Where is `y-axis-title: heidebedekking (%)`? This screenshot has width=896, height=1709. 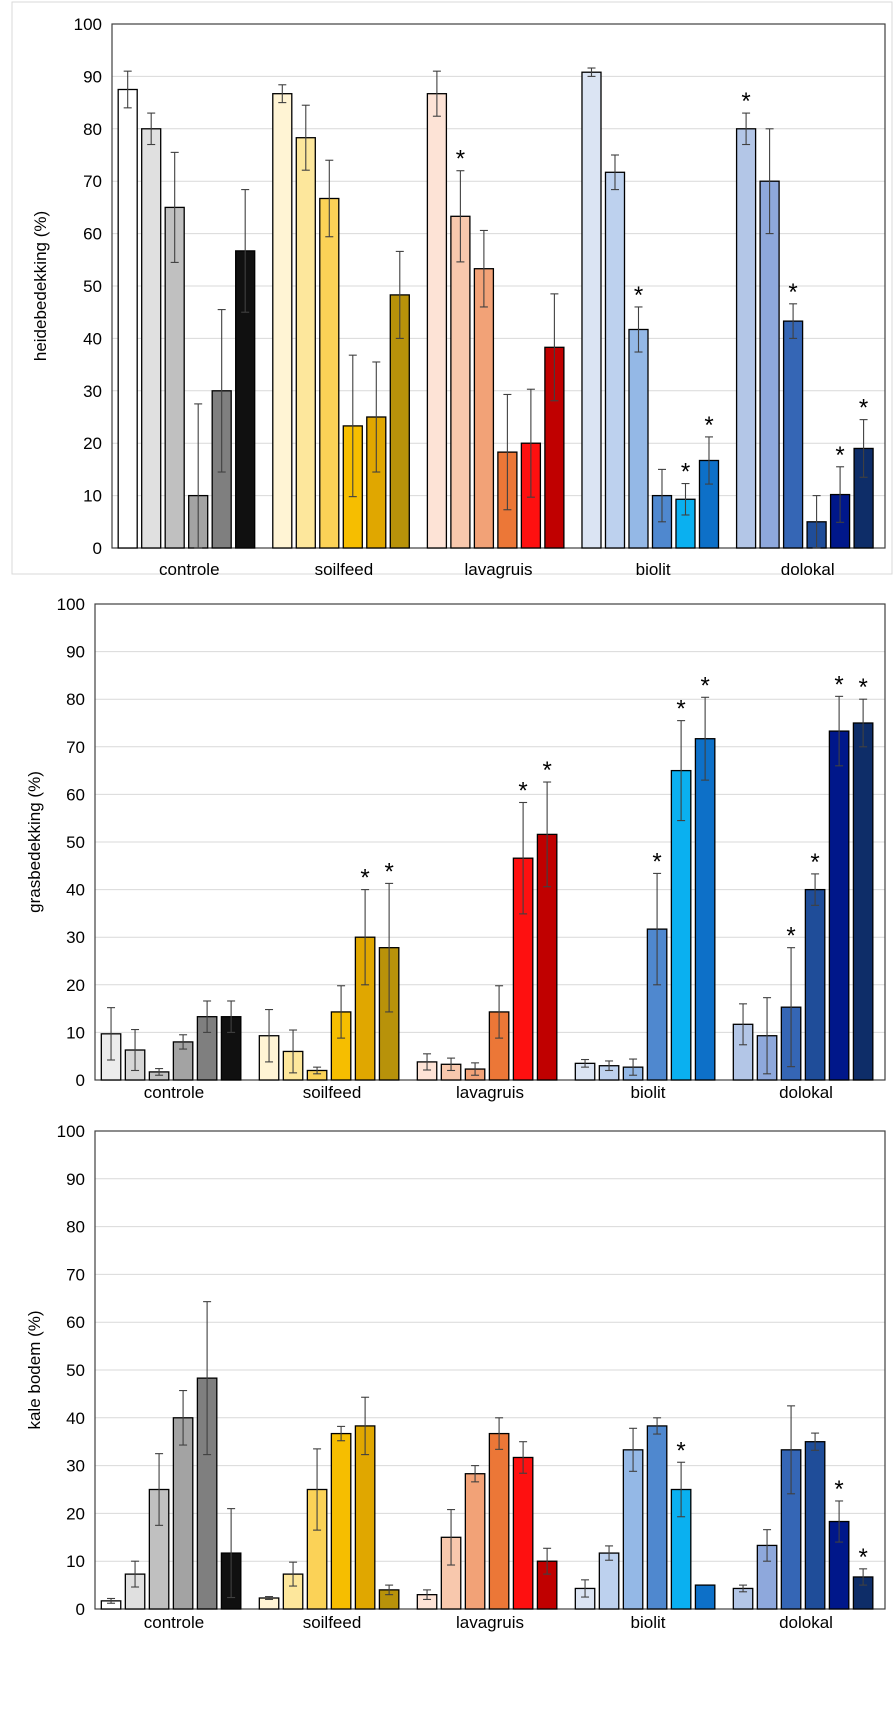 y-axis-title: heidebedekking (%) is located at coordinates (40, 286).